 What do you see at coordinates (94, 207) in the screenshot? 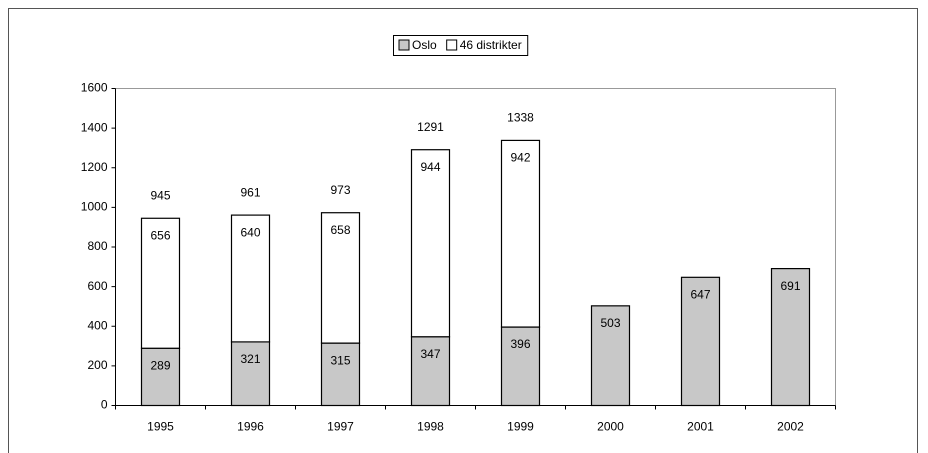
I see `y-tick-label: 1000` at bounding box center [94, 207].